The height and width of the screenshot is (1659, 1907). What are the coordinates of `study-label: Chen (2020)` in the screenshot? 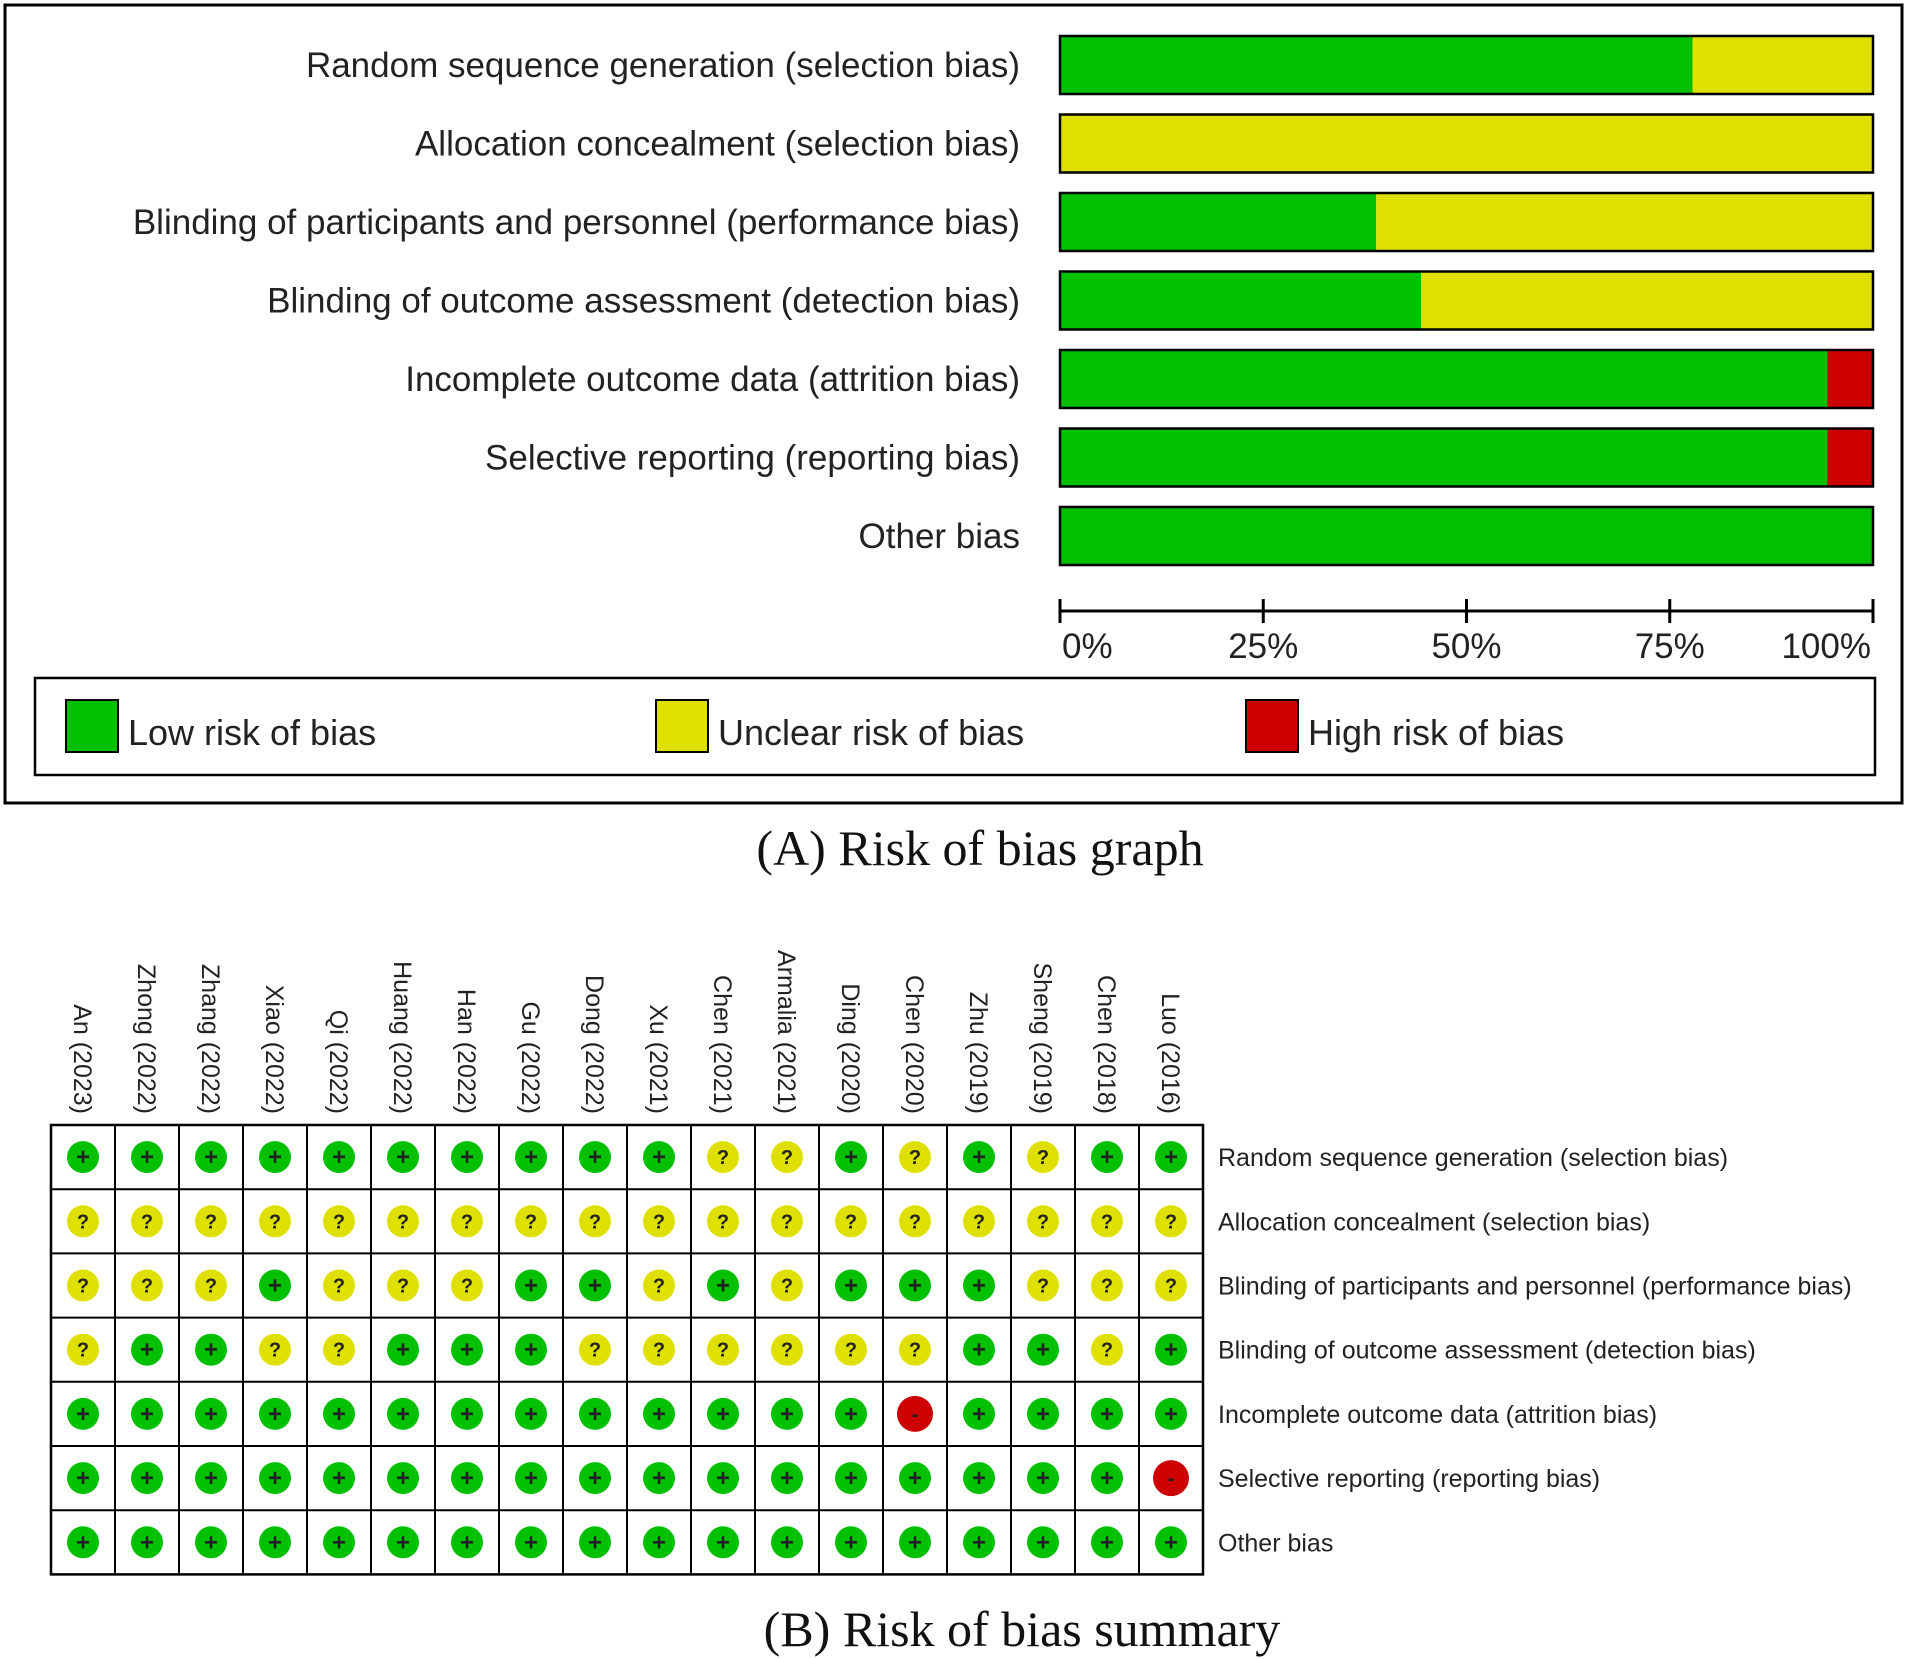 It's located at (914, 1044).